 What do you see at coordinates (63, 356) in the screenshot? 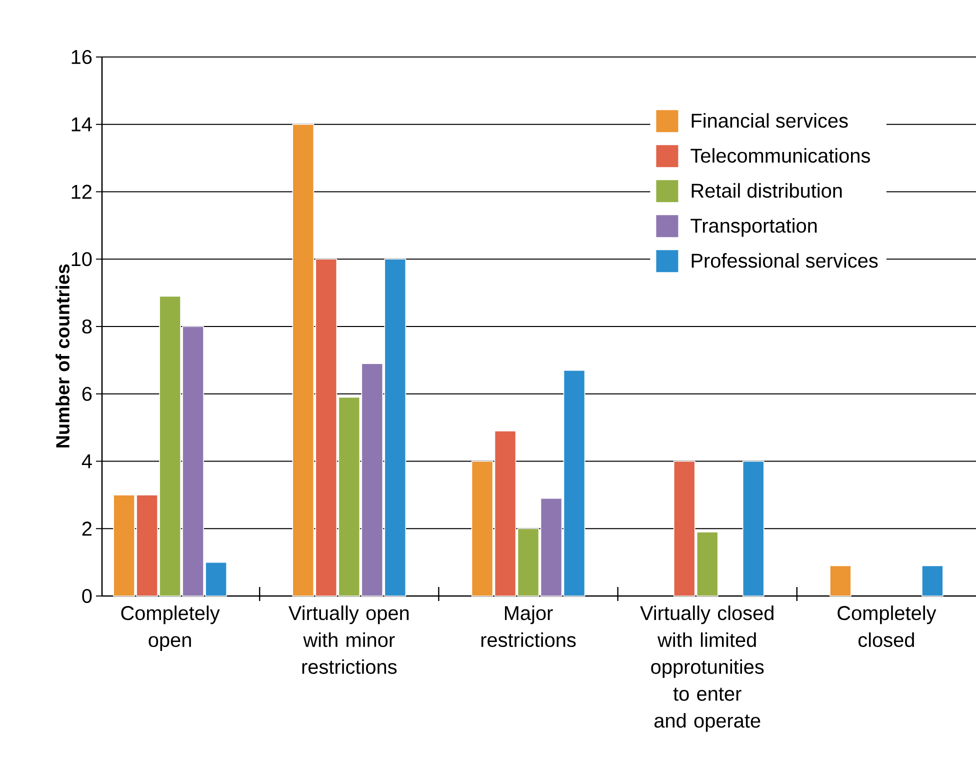
I see `y-axis-title: Number of countries` at bounding box center [63, 356].